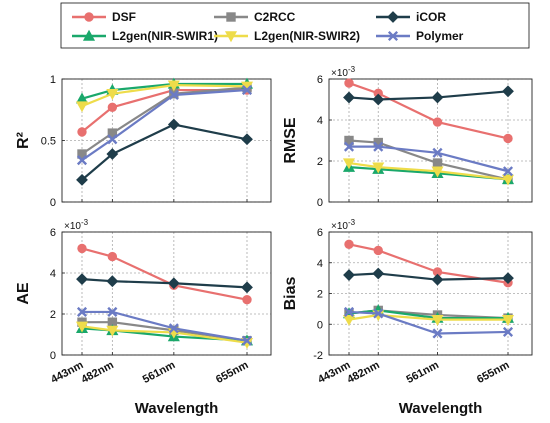 This screenshot has height=423, width=550. I want to click on legend-label: iCOR, so click(431, 17).